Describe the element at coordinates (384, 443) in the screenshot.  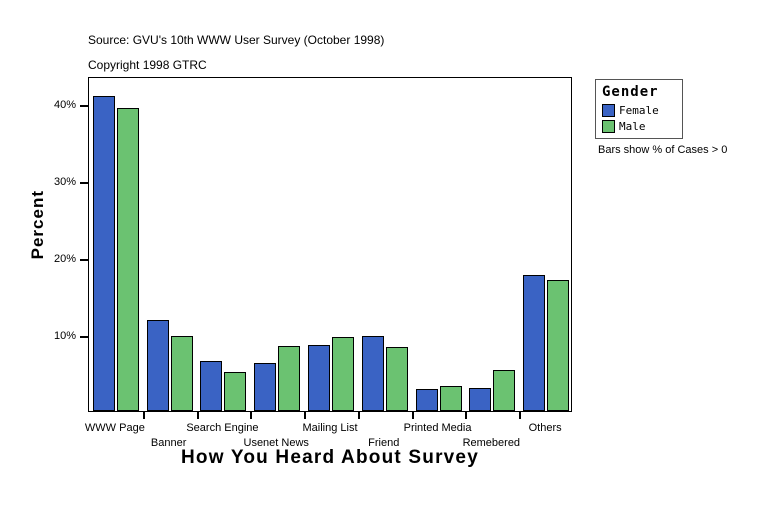
I see `x-axis-label-friend: Friend` at that location.